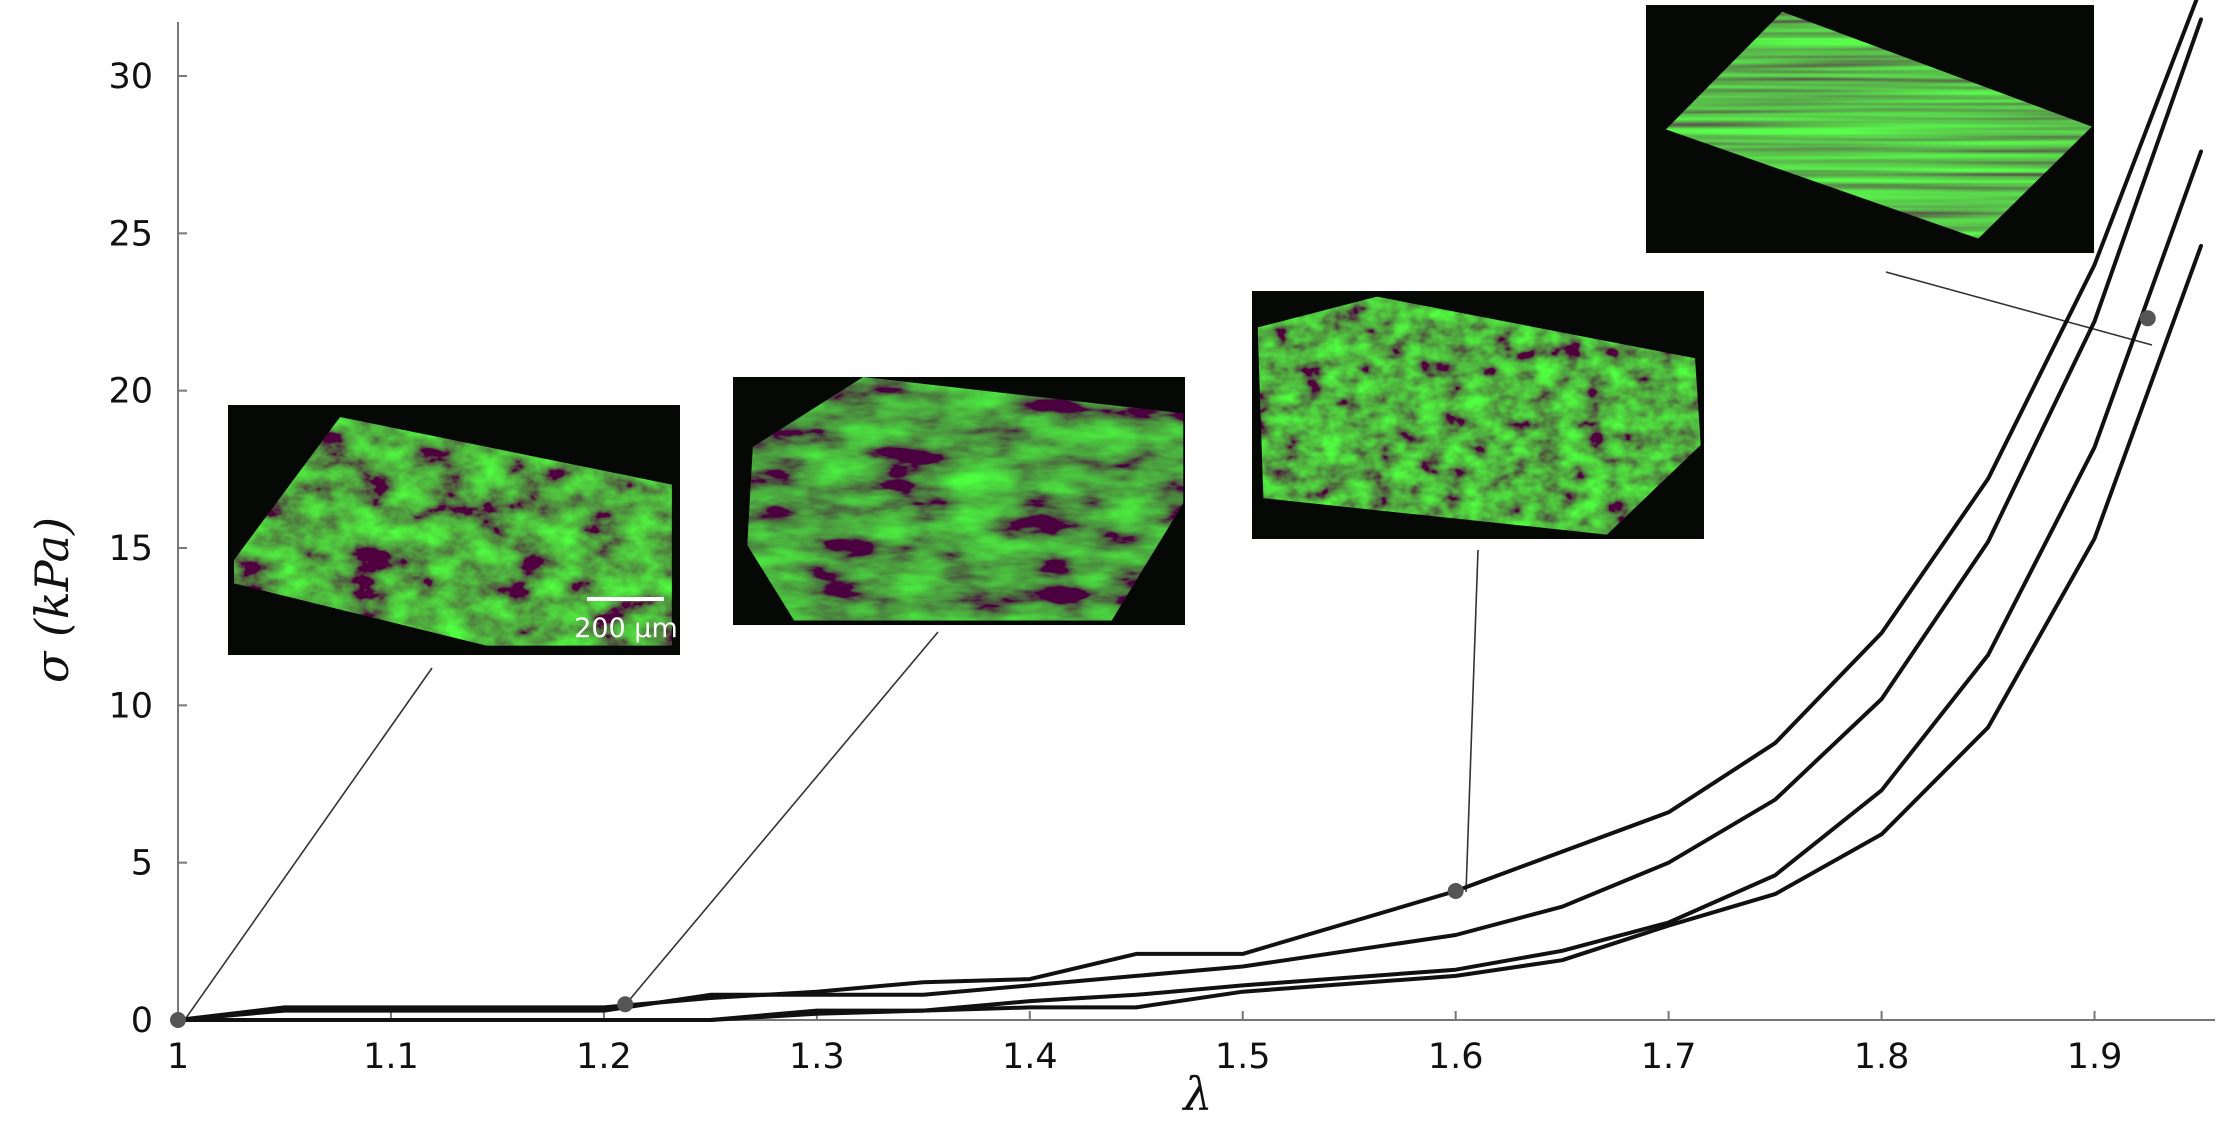 This screenshot has width=2217, height=1124. What do you see at coordinates (1145, 1044) in the screenshot?
I see `x-ticks: 1 1.1 1.2 1.3 1.4 1.5 1.6 1.7 1.8 1.9` at bounding box center [1145, 1044].